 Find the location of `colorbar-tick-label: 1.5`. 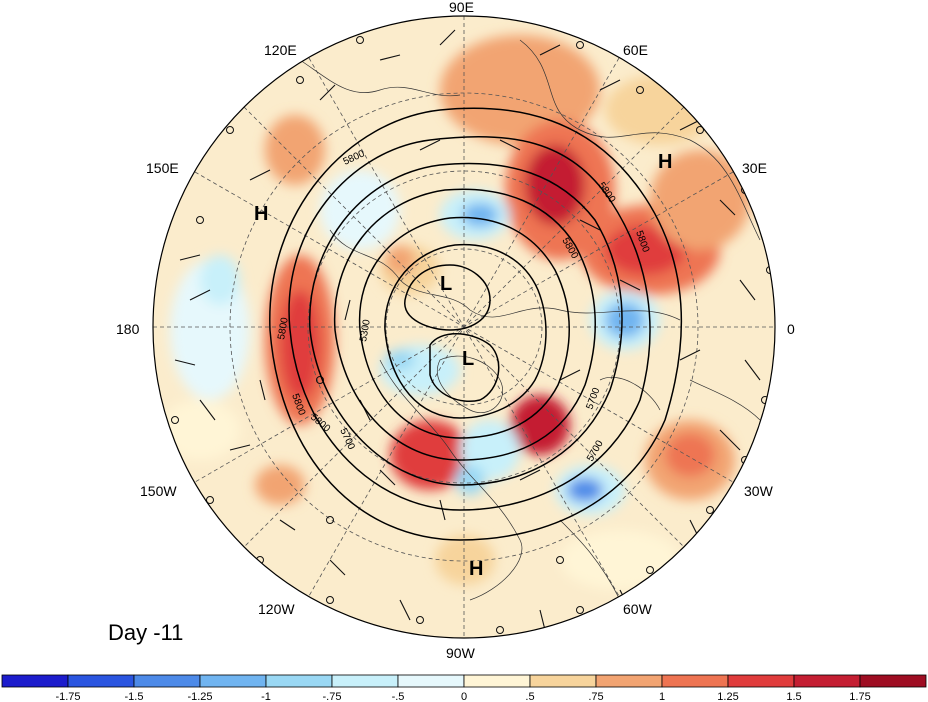

colorbar-tick-label: 1.5 is located at coordinates (793, 696).